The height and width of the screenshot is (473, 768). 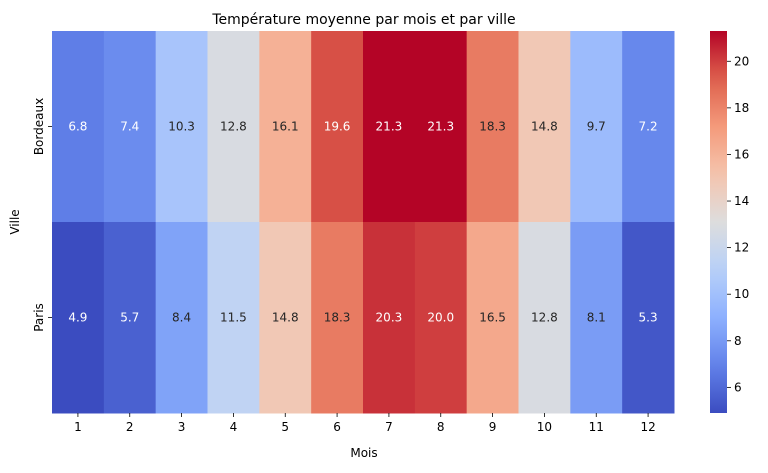 I want to click on x-tick-label: 4, so click(x=234, y=427).